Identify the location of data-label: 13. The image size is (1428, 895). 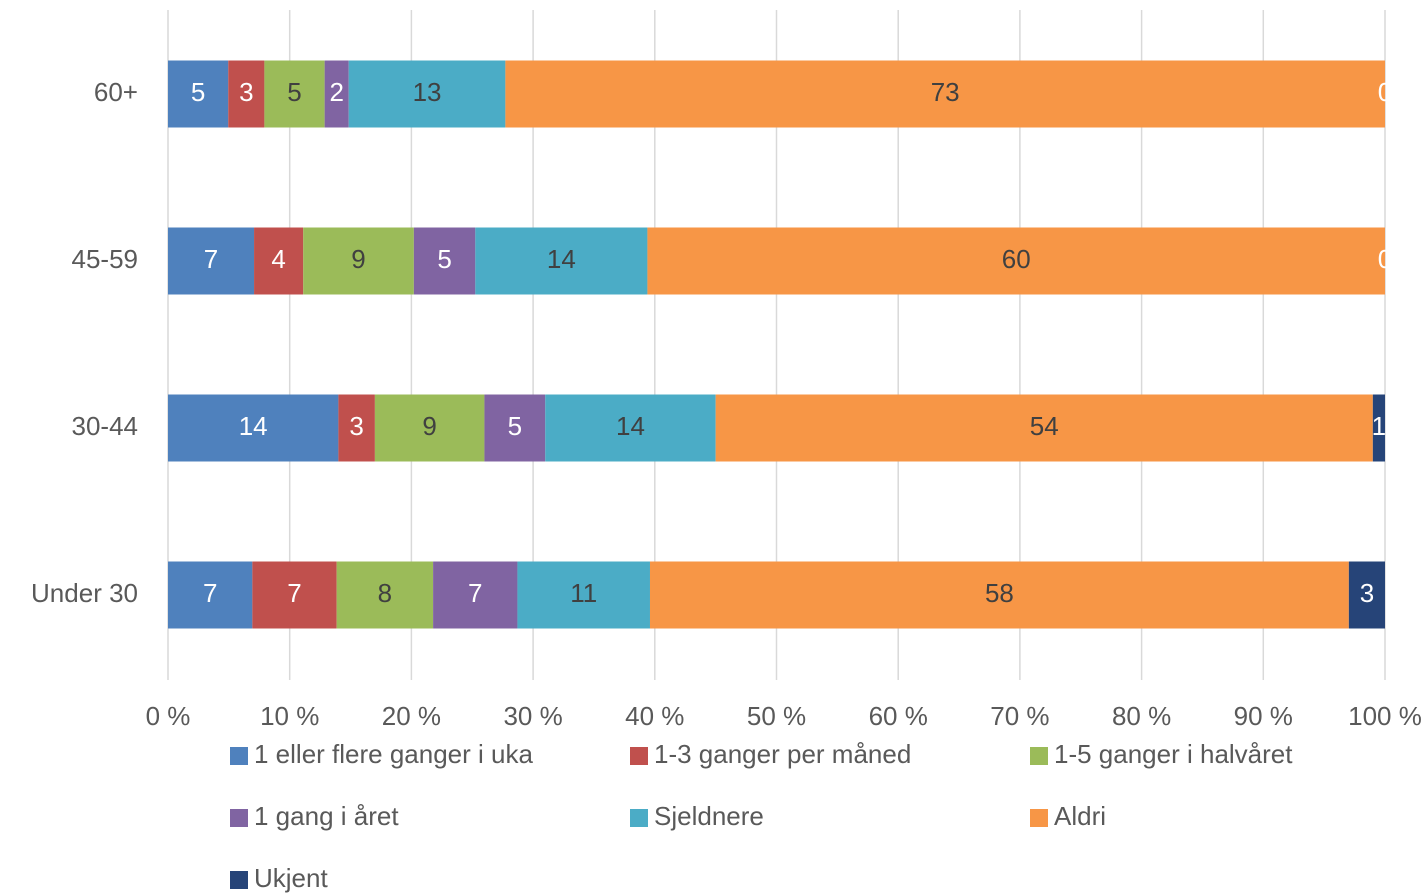
(427, 92).